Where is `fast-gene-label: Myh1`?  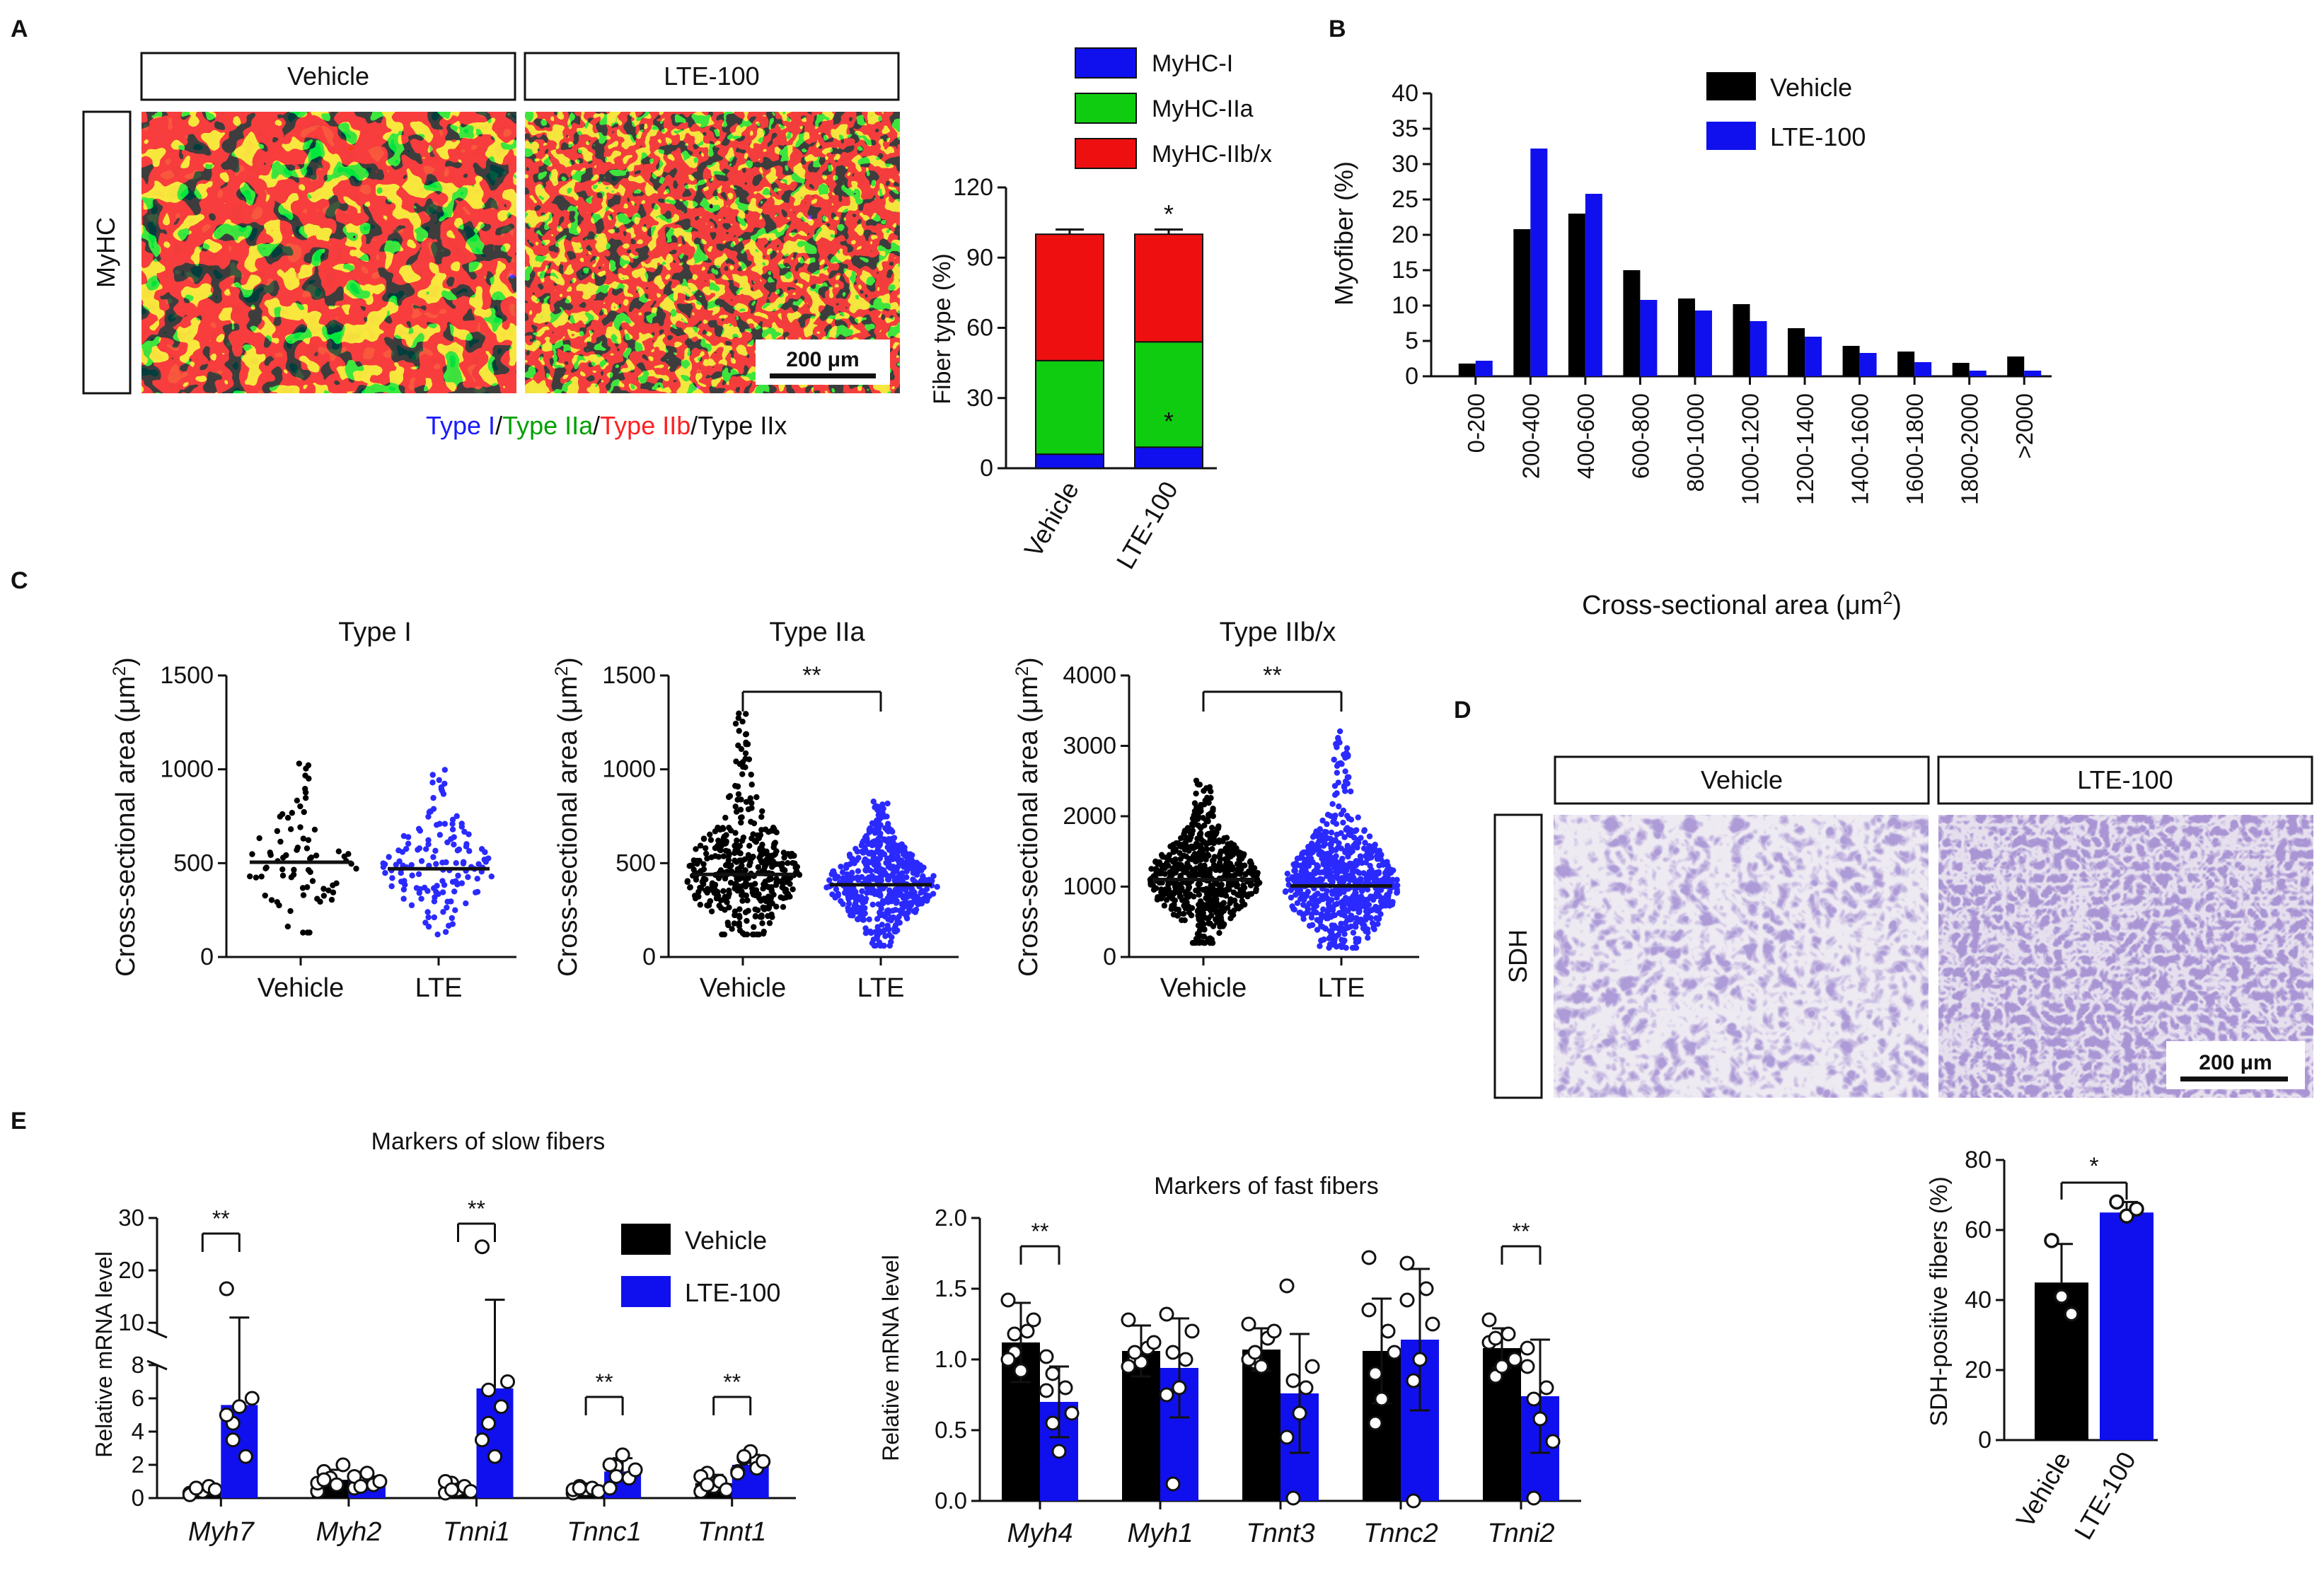 fast-gene-label: Myh1 is located at coordinates (1160, 1533).